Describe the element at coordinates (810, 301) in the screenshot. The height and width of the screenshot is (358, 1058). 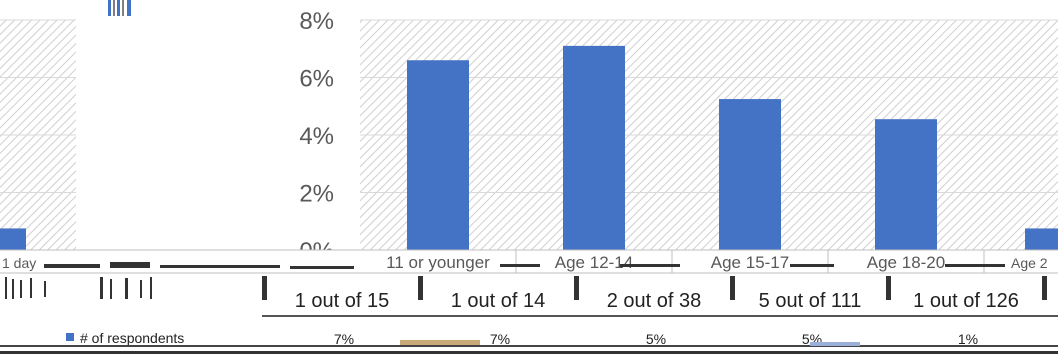
I see `ratio-cell: 5 out of 111` at that location.